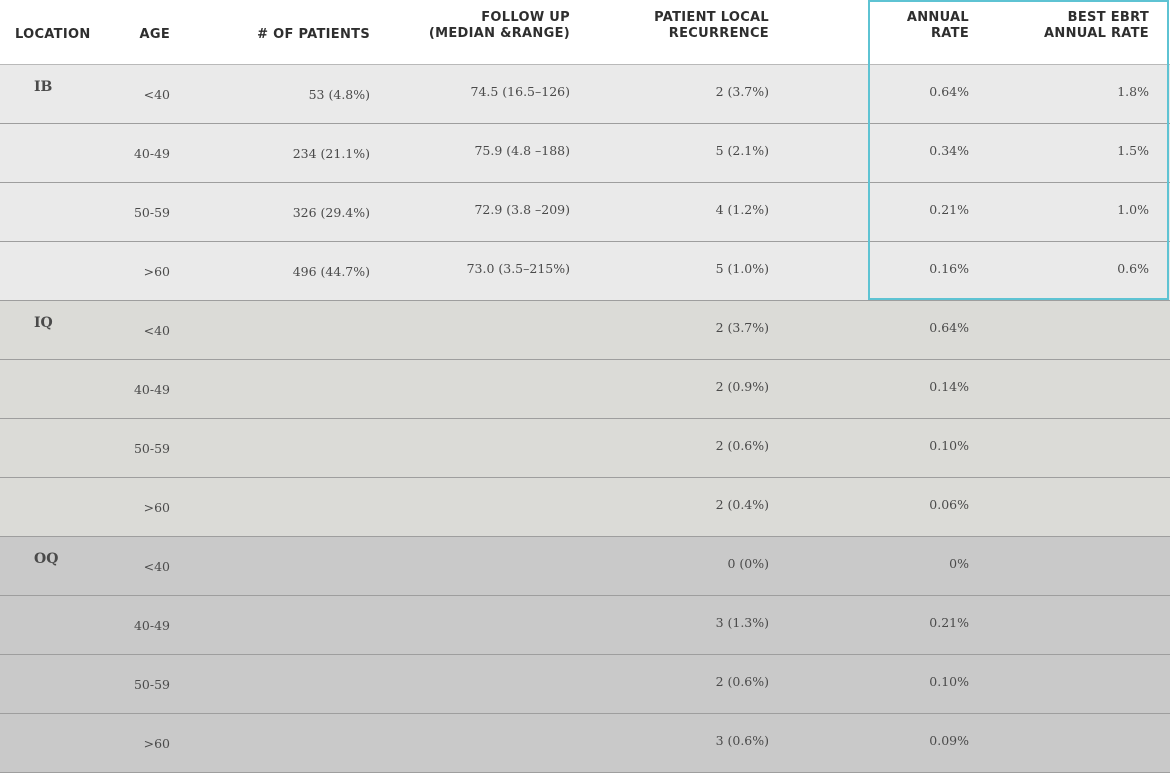 This screenshot has height=773, width=1170. Describe the element at coordinates (522, 150) in the screenshot. I see `followup-cell: 75.9 (4.8 –188)` at that location.